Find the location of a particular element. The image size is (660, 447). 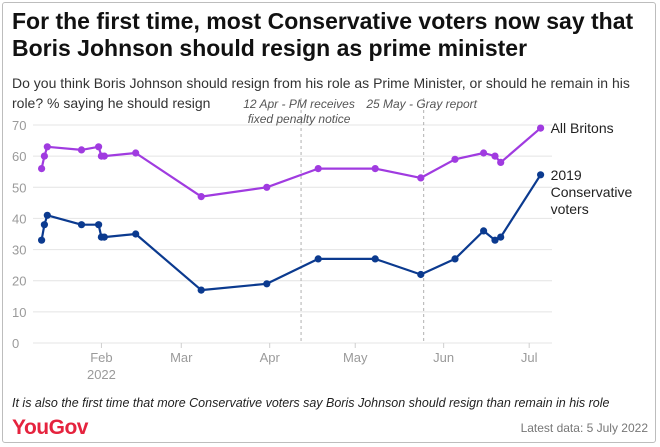

y-tick-label: 40 is located at coordinates (19, 218).